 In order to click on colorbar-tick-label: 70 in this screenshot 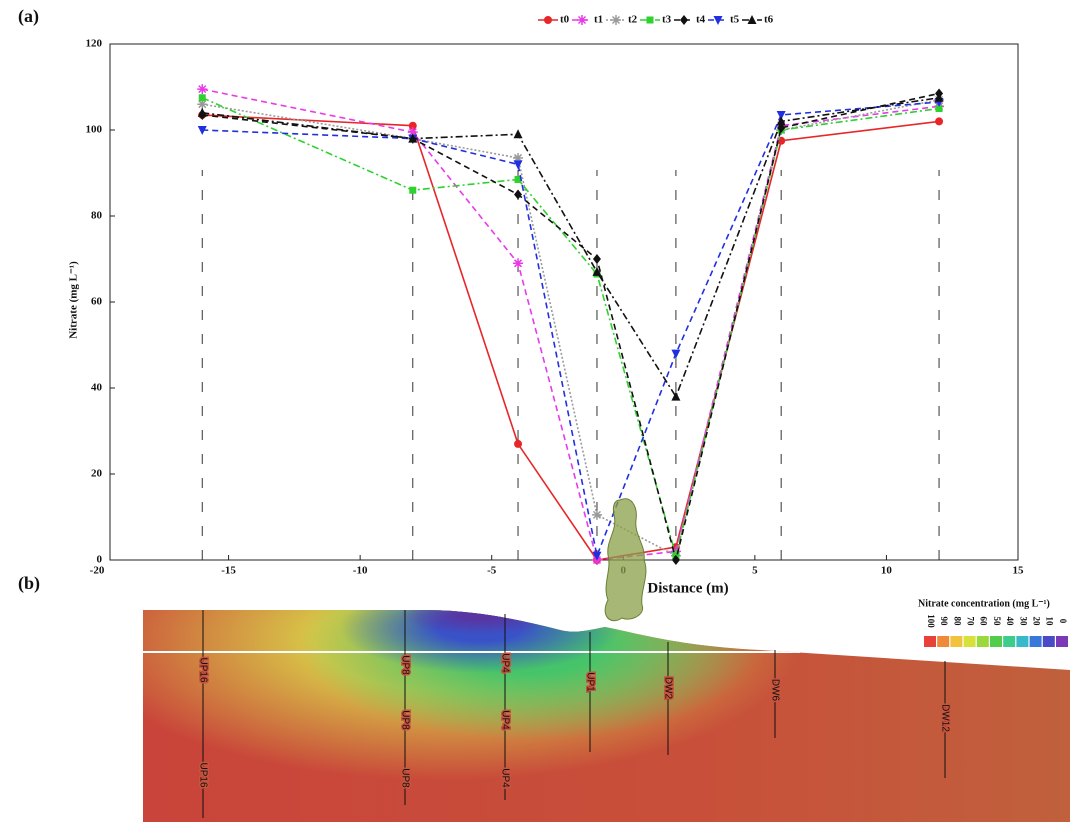, I will do `click(971, 622)`.